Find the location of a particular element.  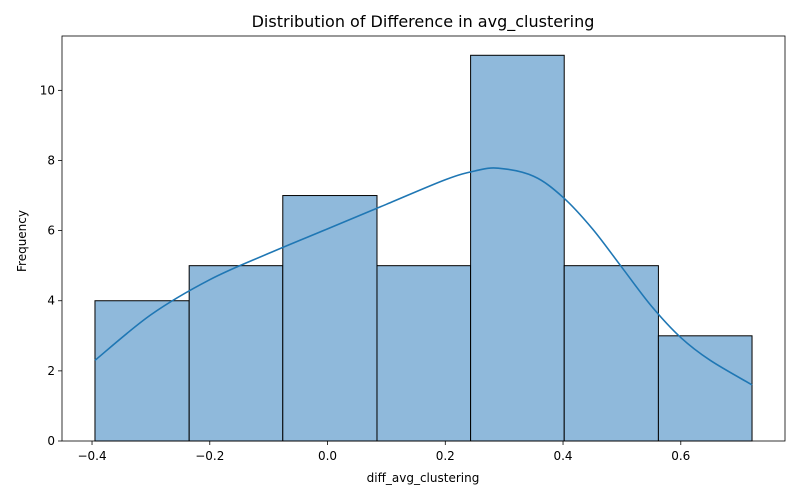

x-tick-label: 0.2 is located at coordinates (445, 456).